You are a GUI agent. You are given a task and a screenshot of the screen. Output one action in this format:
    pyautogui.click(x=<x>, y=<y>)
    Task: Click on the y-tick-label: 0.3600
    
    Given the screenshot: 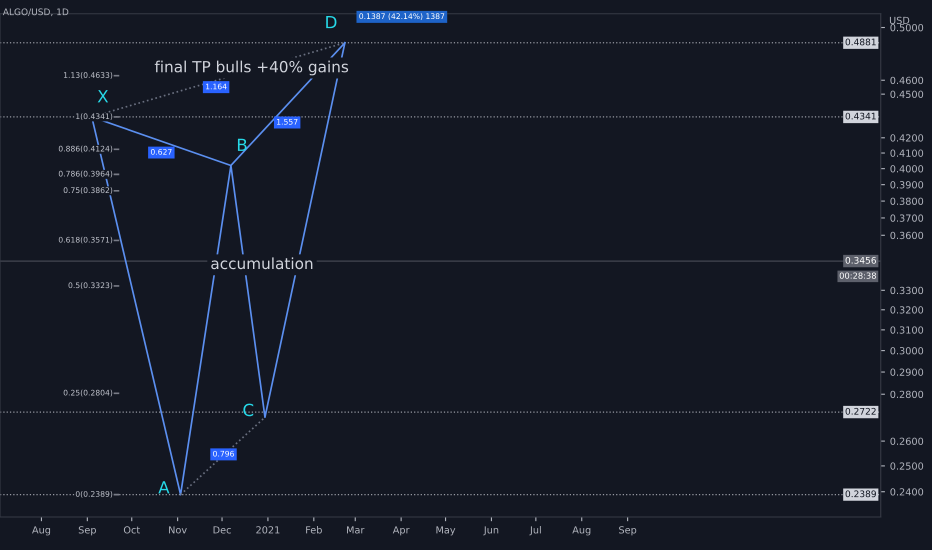 What is the action you would take?
    pyautogui.click(x=907, y=236)
    